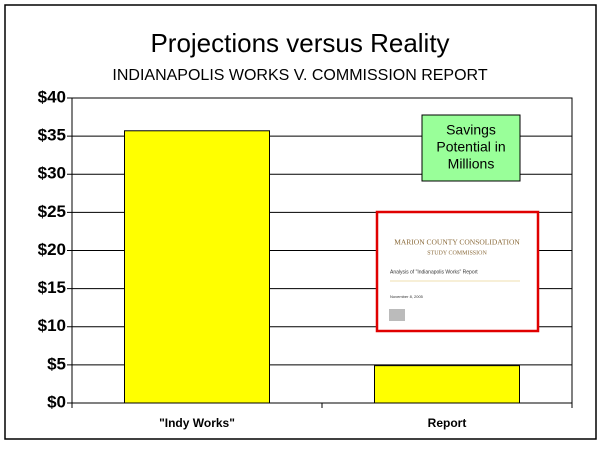 The height and width of the screenshot is (449, 602). What do you see at coordinates (471, 164) in the screenshot?
I see `annotation-text: Millions` at bounding box center [471, 164].